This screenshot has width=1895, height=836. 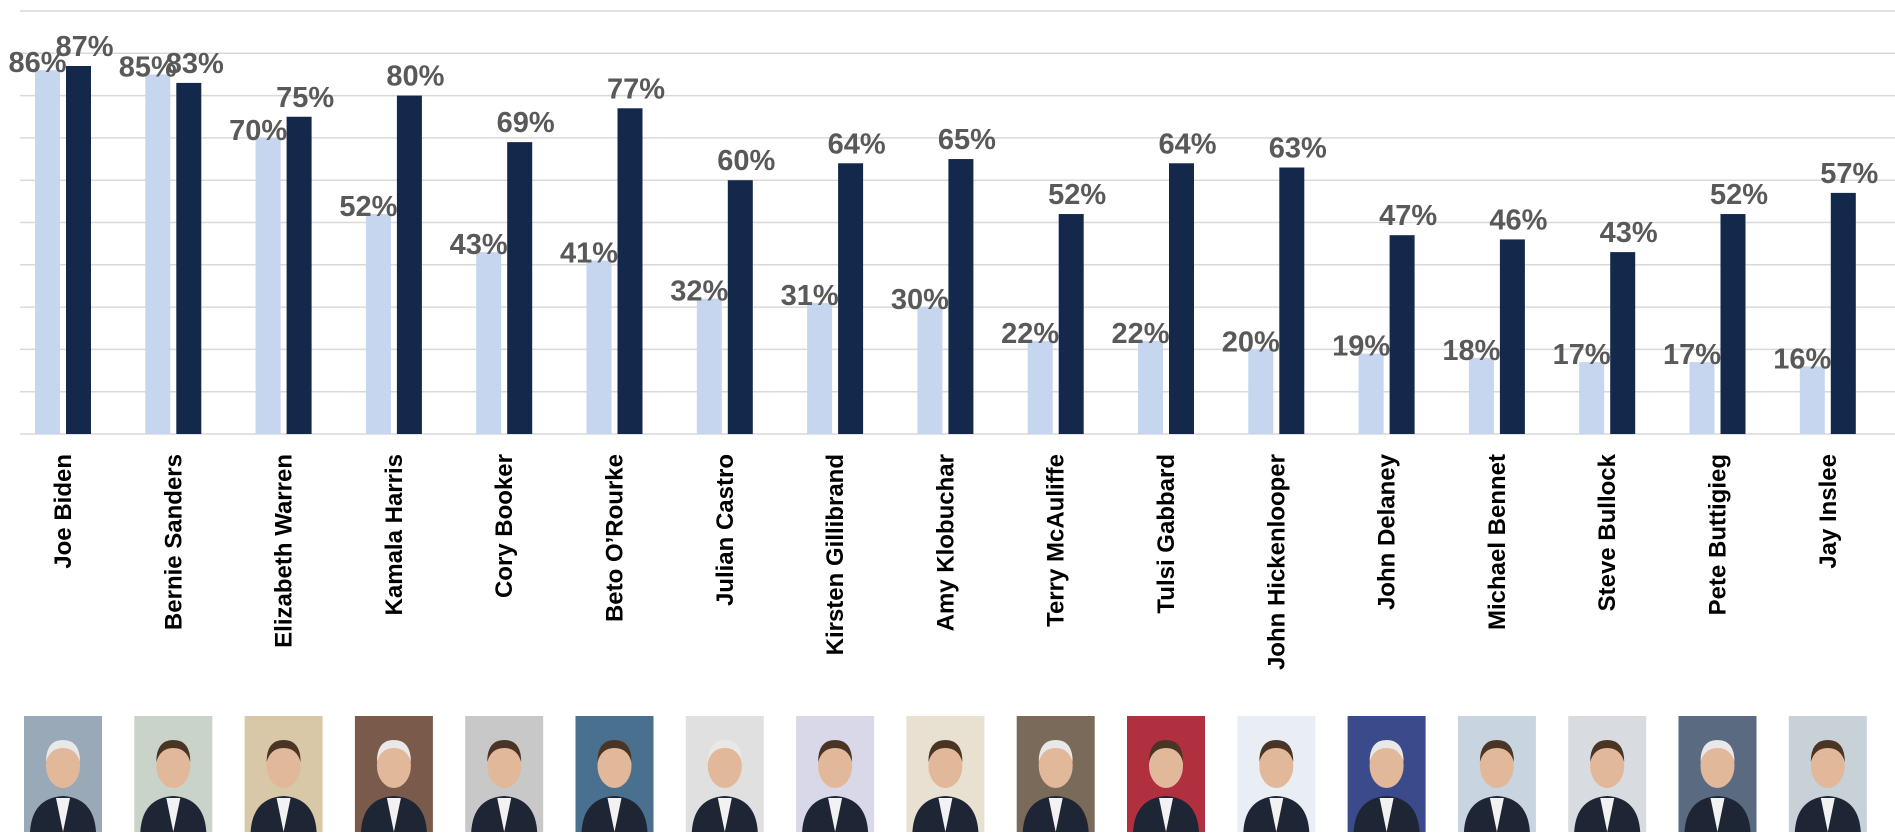 What do you see at coordinates (835, 554) in the screenshot?
I see `x-tick-label: Kirsten Gillibrand` at bounding box center [835, 554].